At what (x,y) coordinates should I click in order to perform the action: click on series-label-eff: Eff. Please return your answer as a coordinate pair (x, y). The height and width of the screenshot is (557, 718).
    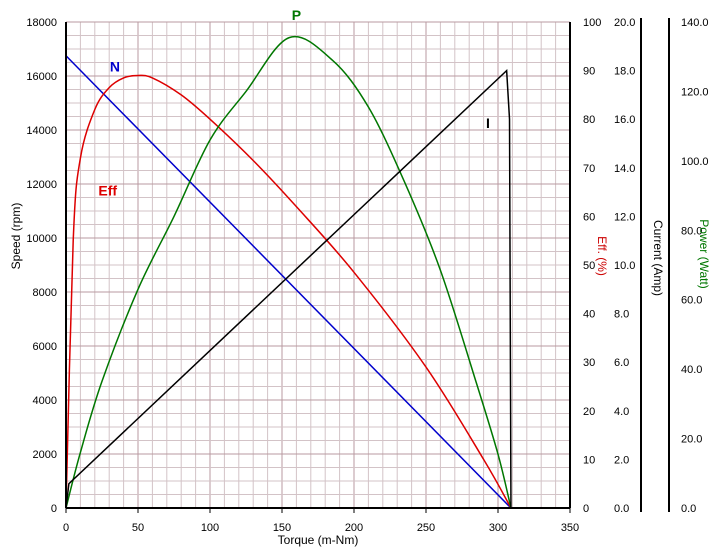
    Looking at the image, I should click on (107, 191).